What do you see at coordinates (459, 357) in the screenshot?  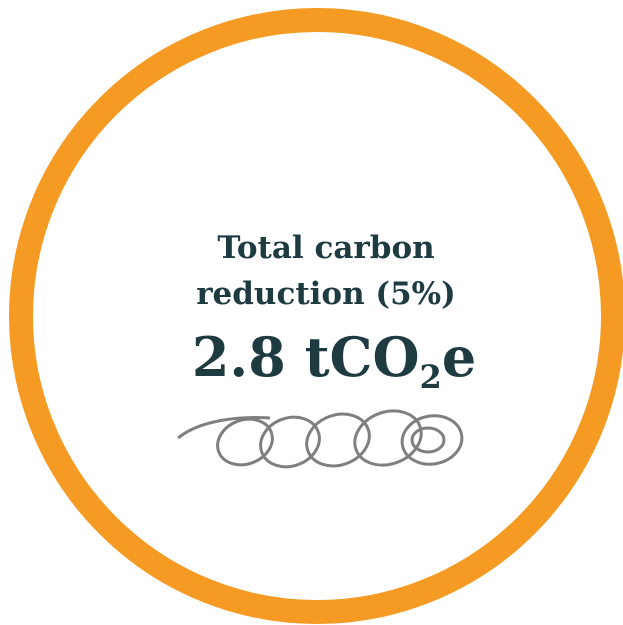 I see `figure-suffix: e` at bounding box center [459, 357].